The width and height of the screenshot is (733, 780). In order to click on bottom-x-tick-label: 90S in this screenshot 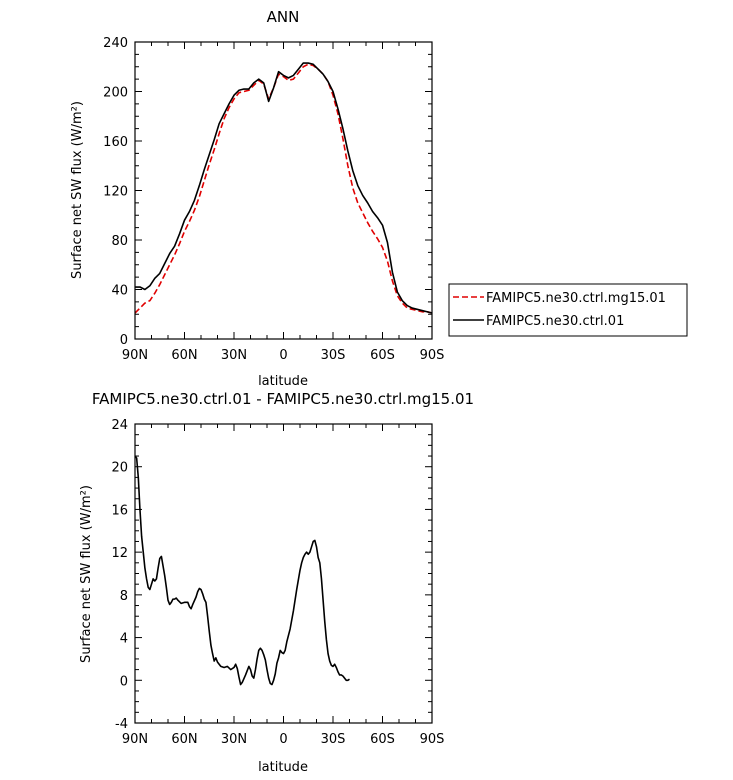, I will do `click(432, 739)`.